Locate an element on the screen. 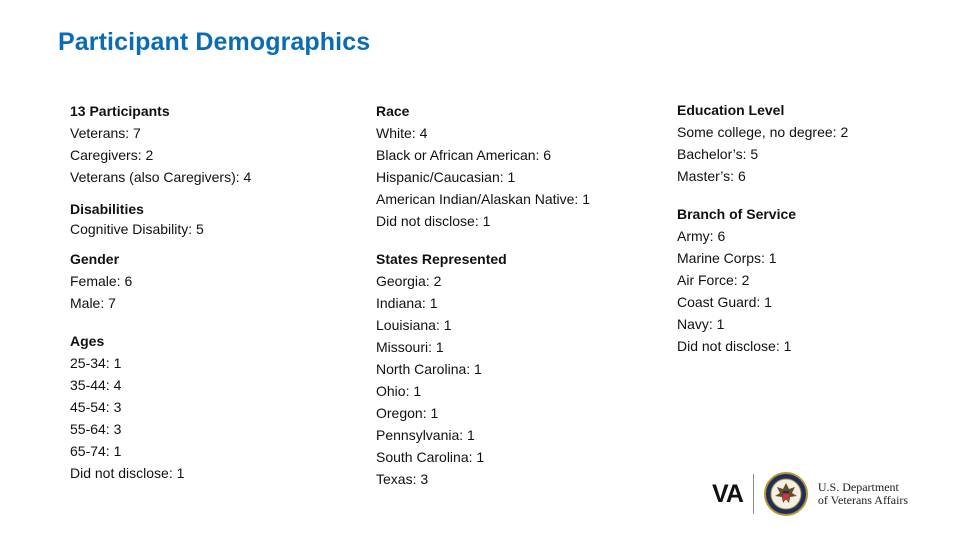 The width and height of the screenshot is (960, 540). list-item: Ohio: 1 is located at coordinates (399, 391).